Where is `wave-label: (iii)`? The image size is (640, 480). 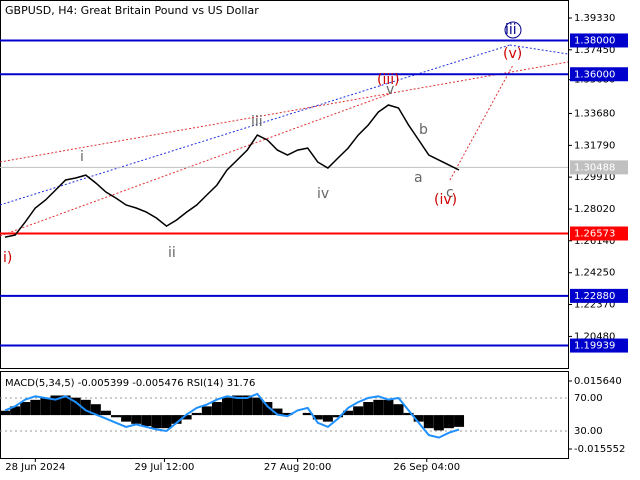
wave-label: (iii) is located at coordinates (388, 80).